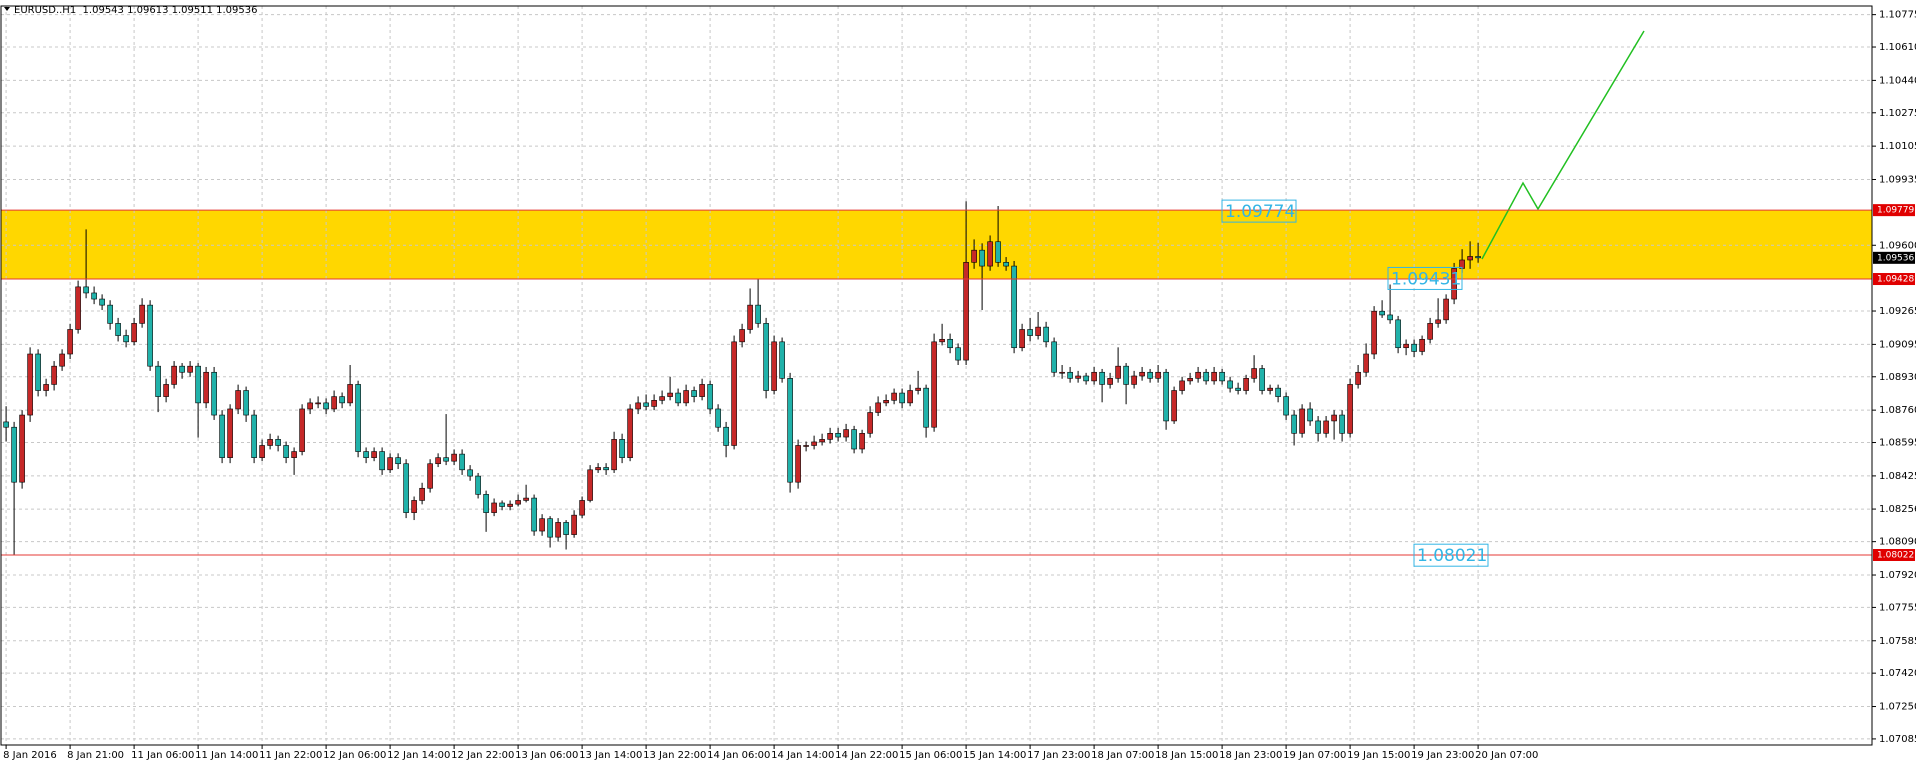  What do you see at coordinates (802, 755) in the screenshot?
I see `x-tick-label: 14 Jan 14:00` at bounding box center [802, 755].